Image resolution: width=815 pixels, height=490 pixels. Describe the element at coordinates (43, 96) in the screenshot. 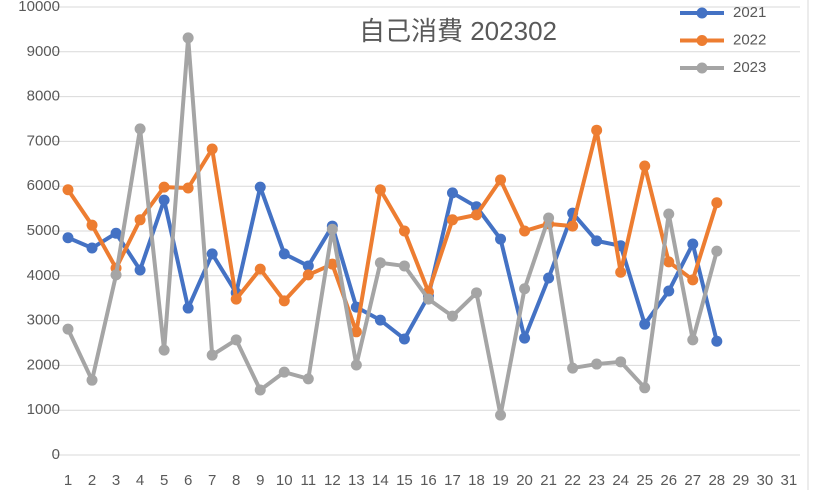

I see `y-tick-label: 8000` at that location.